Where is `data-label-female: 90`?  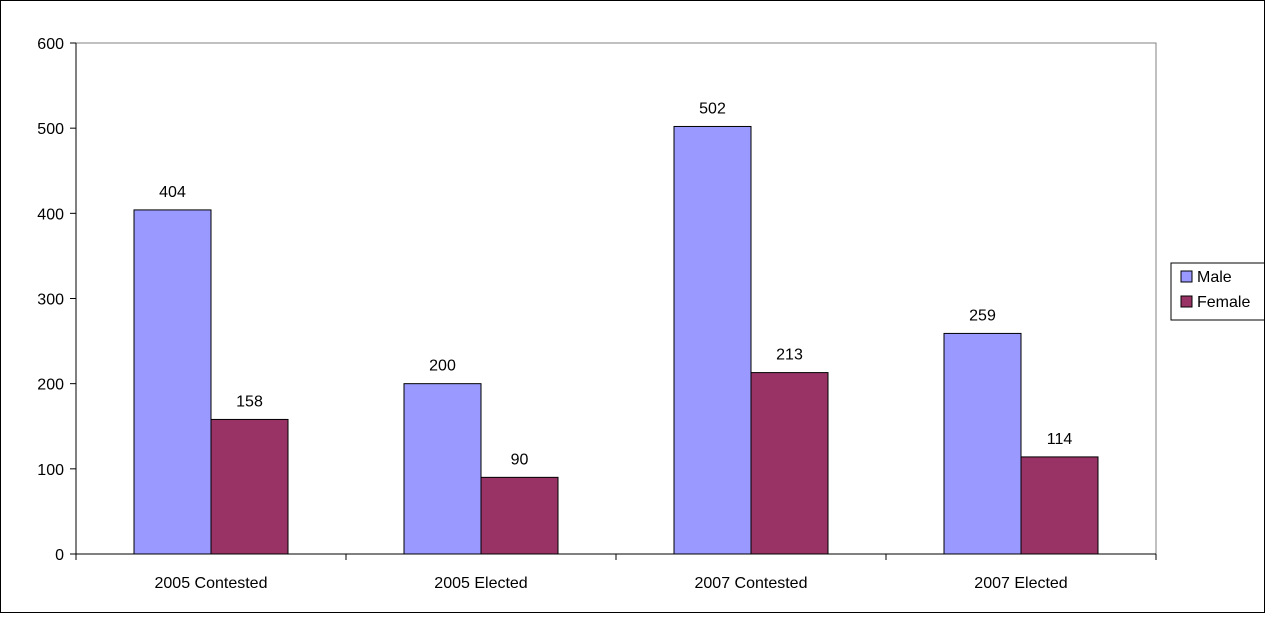 data-label-female: 90 is located at coordinates (520, 459).